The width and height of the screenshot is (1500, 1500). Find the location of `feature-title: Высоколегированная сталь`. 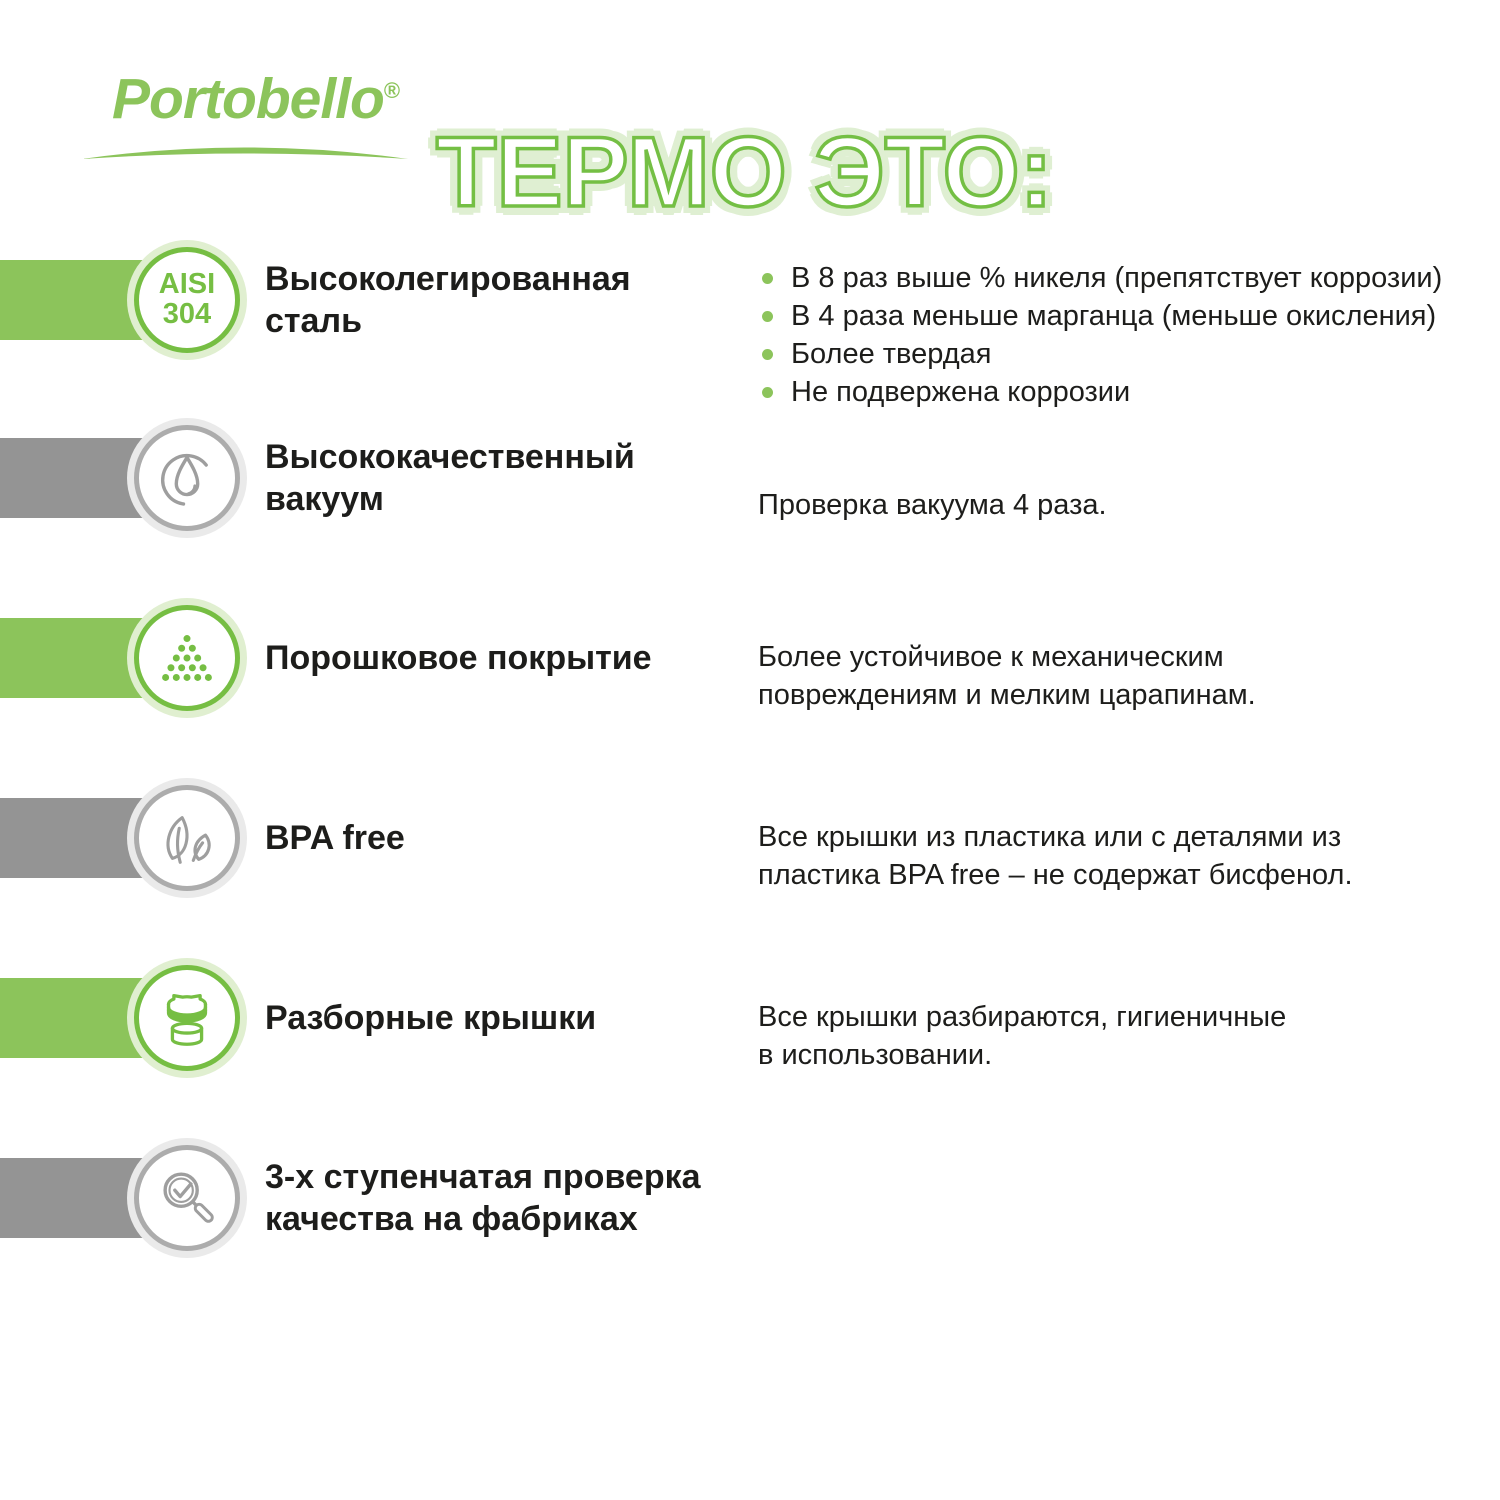

feature-title: Высоколегированная сталь is located at coordinates (448, 300).